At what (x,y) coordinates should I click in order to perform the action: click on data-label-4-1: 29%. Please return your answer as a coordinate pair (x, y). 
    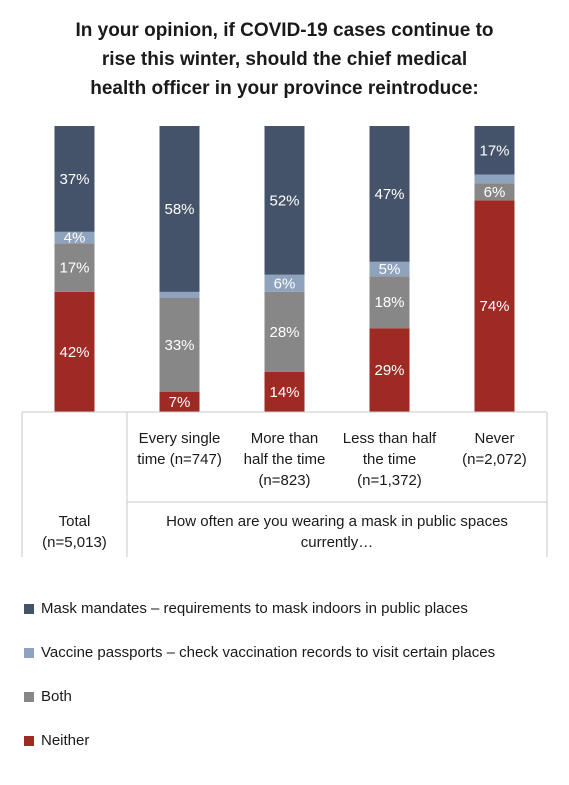
    Looking at the image, I should click on (389, 370).